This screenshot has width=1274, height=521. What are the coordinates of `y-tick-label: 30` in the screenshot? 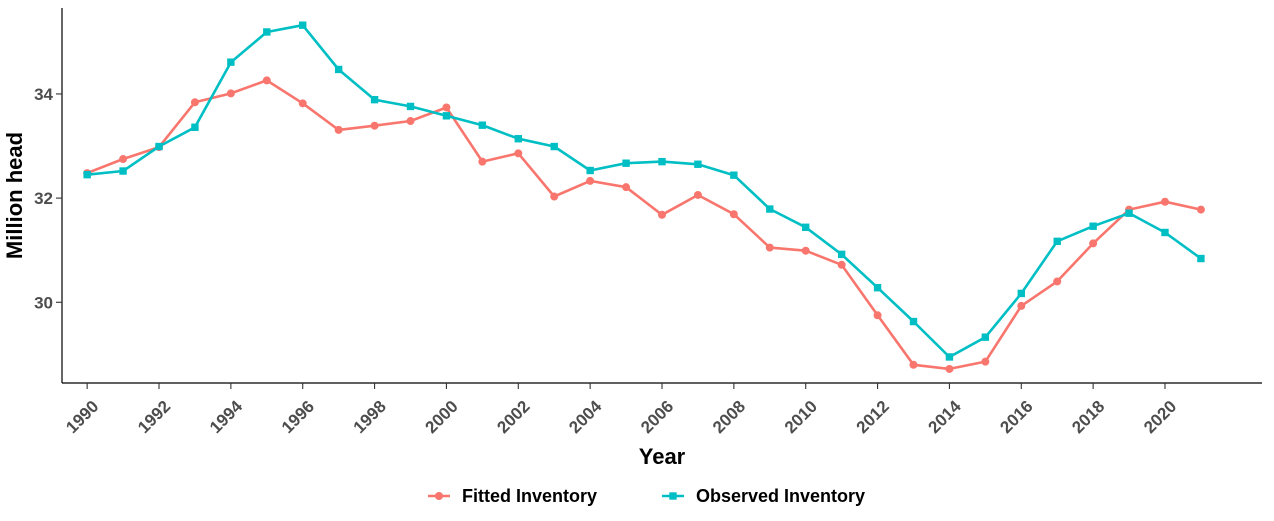 It's located at (43, 302).